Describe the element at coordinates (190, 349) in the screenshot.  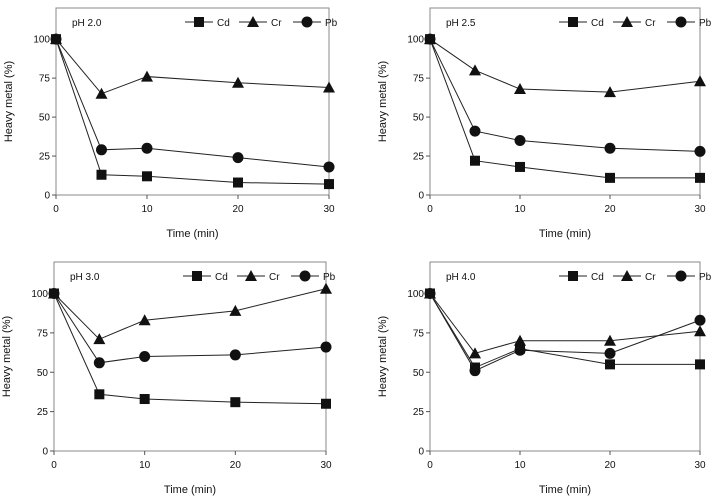
I see `series-line-cd` at that location.